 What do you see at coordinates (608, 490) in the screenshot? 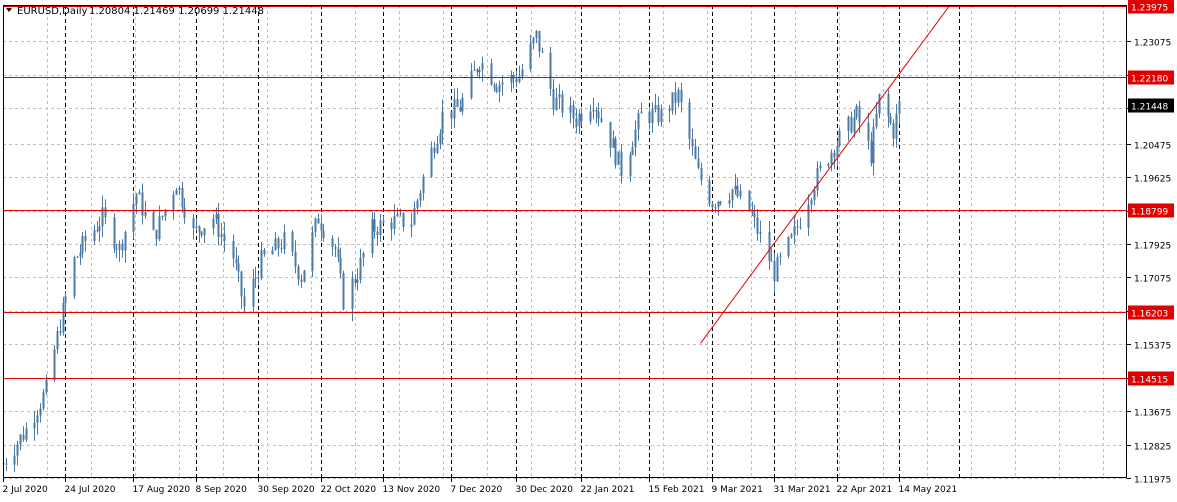
I see `time-tick-label: 22 Jan 2021` at bounding box center [608, 490].